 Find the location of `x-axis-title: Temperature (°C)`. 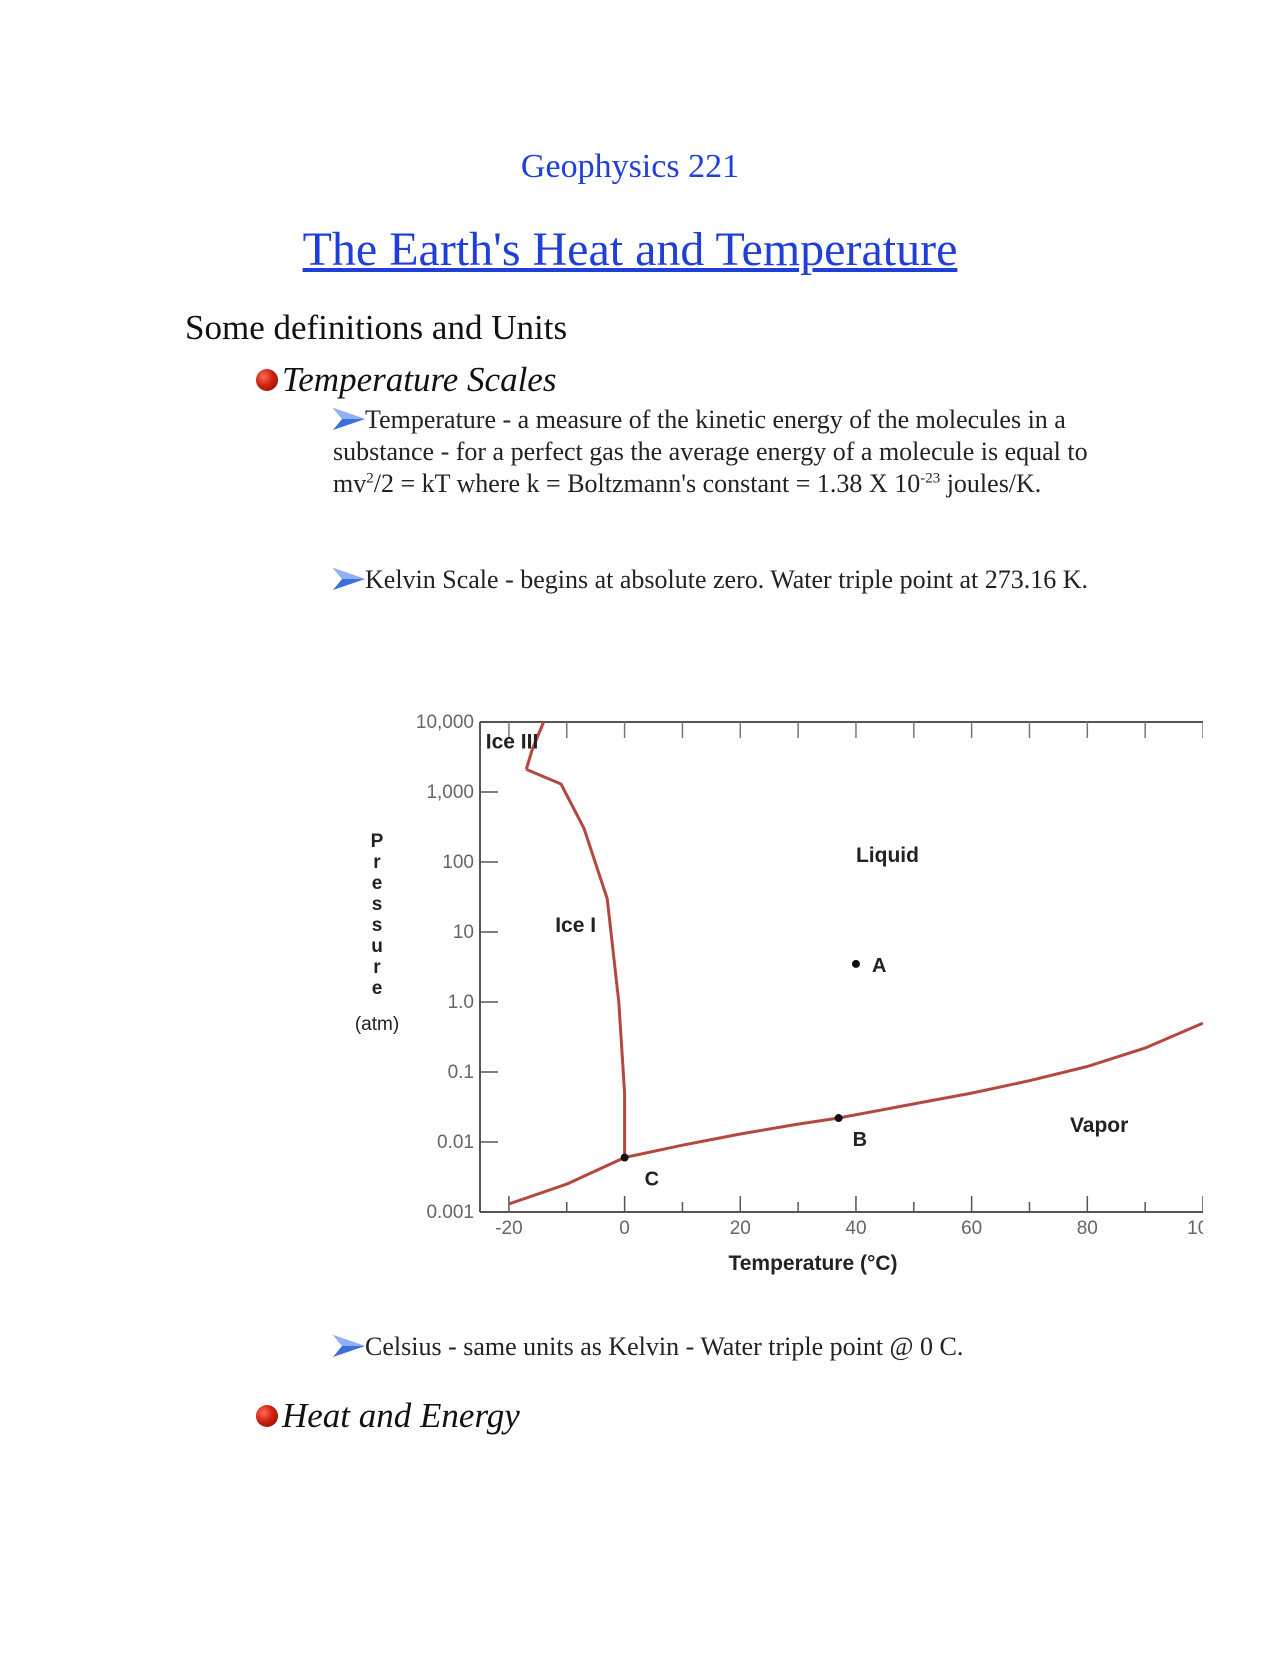

x-axis-title: Temperature (°C) is located at coordinates (812, 1263).